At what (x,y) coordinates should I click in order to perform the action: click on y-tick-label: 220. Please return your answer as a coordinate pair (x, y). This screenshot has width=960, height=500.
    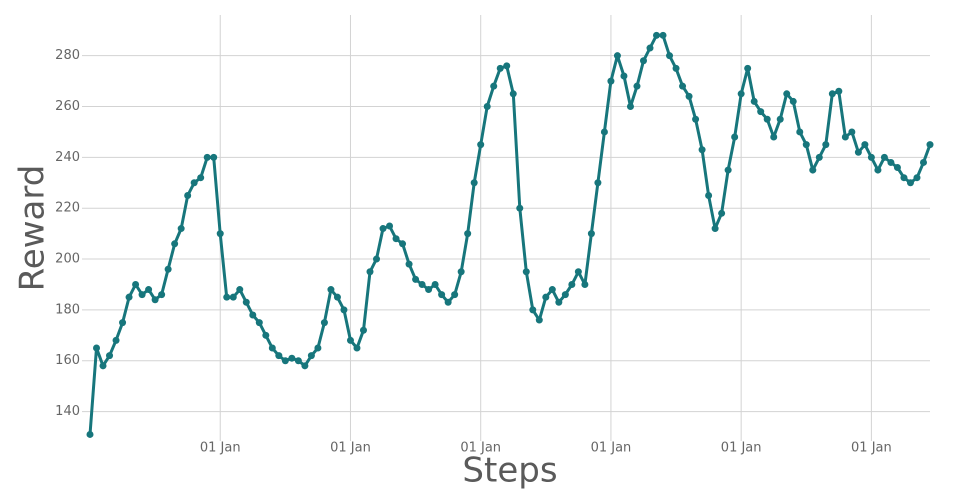
    Looking at the image, I should click on (67, 208).